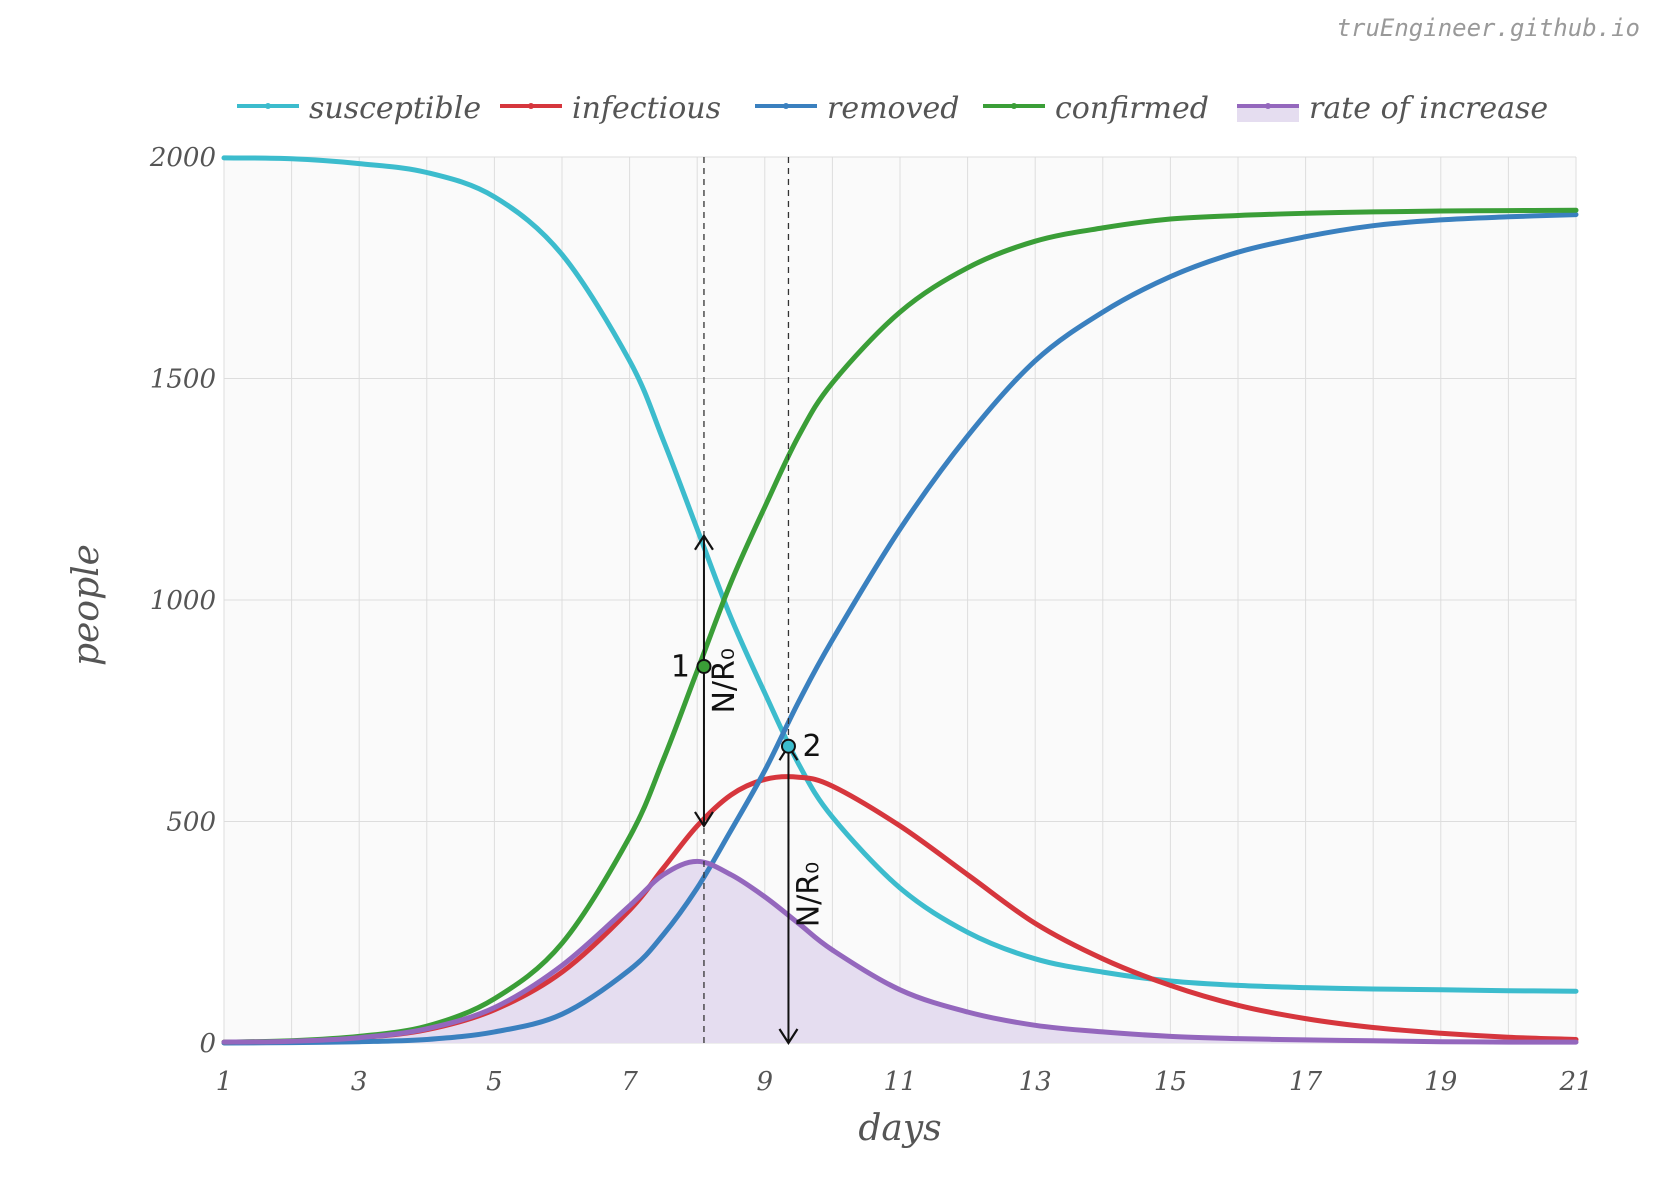  Describe the element at coordinates (680, 666) in the screenshot. I see `point-1-label: 1` at that location.